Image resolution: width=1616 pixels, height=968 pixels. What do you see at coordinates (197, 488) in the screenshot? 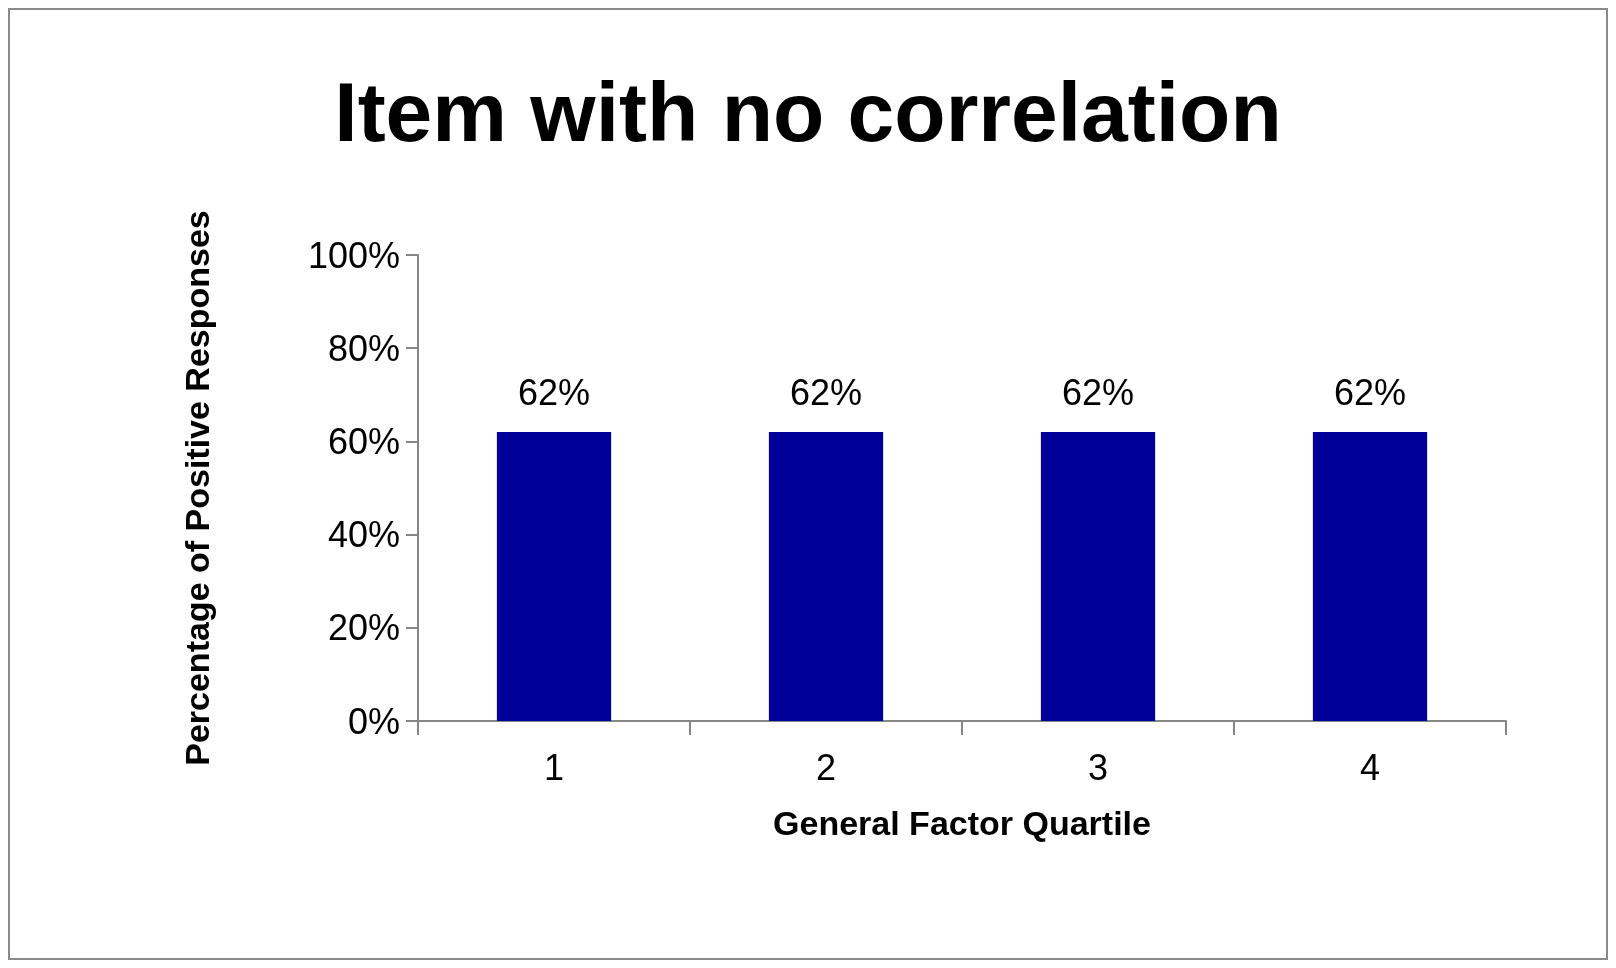
I see `y-axis-title: Percentage of Positive Responses` at bounding box center [197, 488].